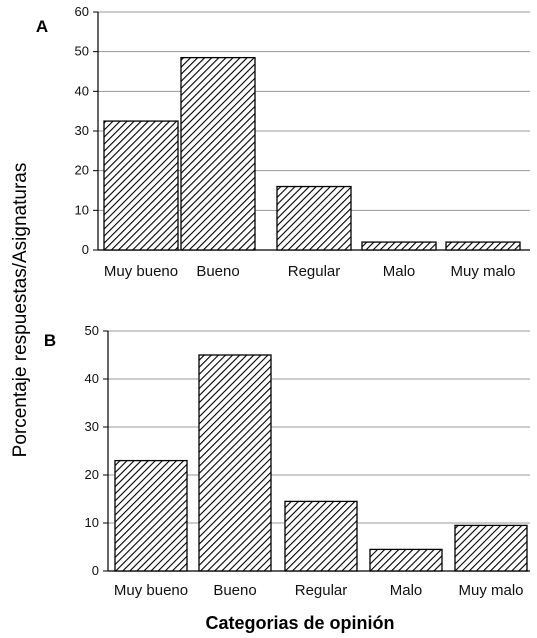 The image size is (537, 638). Describe the element at coordinates (20, 310) in the screenshot. I see `y-axis-title: Porcentaje respuestas/Asignaturas` at that location.